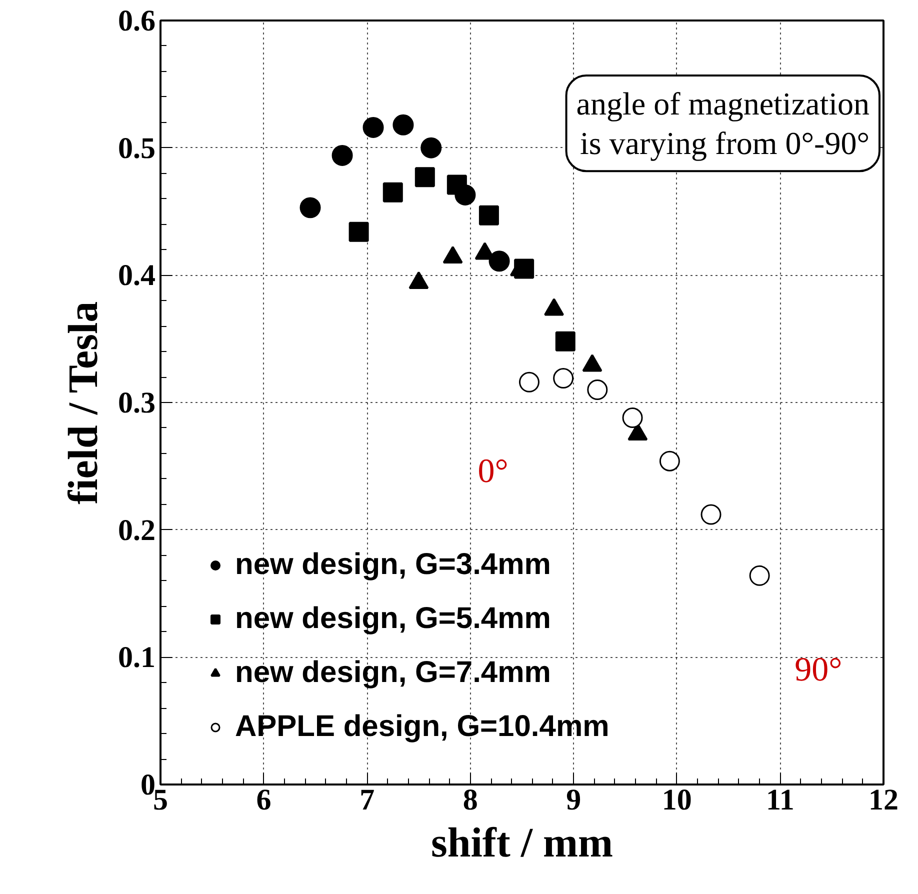 Image resolution: width=918 pixels, height=894 pixels. I want to click on y-tick-label: 0.5, so click(137, 148).